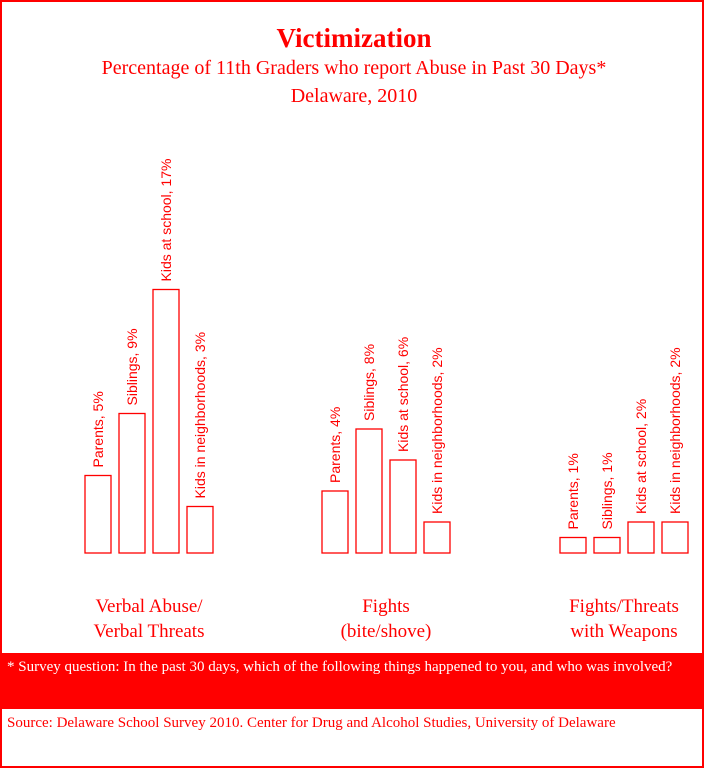 This screenshot has width=704, height=768. I want to click on data-label: Kids at school, 6%, so click(403, 394).